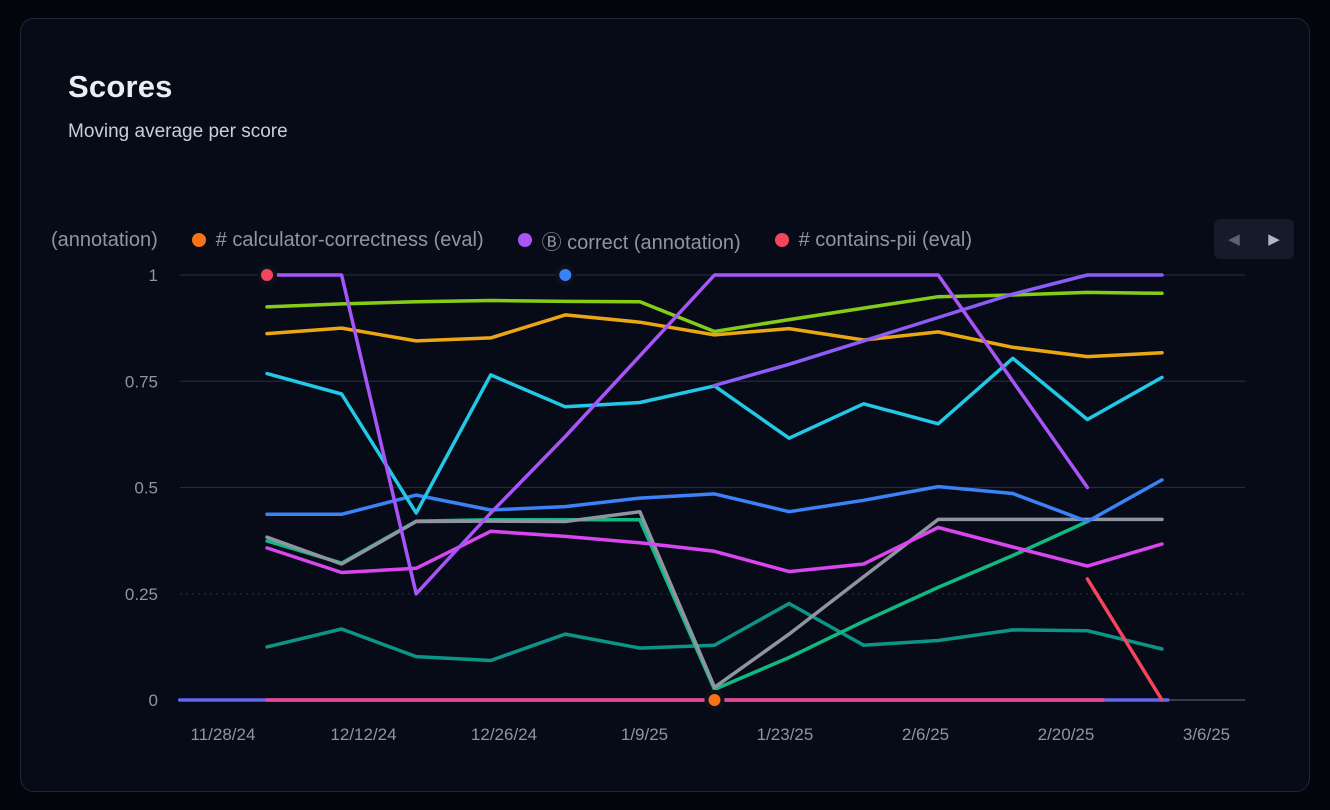 This screenshot has width=1330, height=810. What do you see at coordinates (267, 275) in the screenshot?
I see `contains-pii-point-marker` at bounding box center [267, 275].